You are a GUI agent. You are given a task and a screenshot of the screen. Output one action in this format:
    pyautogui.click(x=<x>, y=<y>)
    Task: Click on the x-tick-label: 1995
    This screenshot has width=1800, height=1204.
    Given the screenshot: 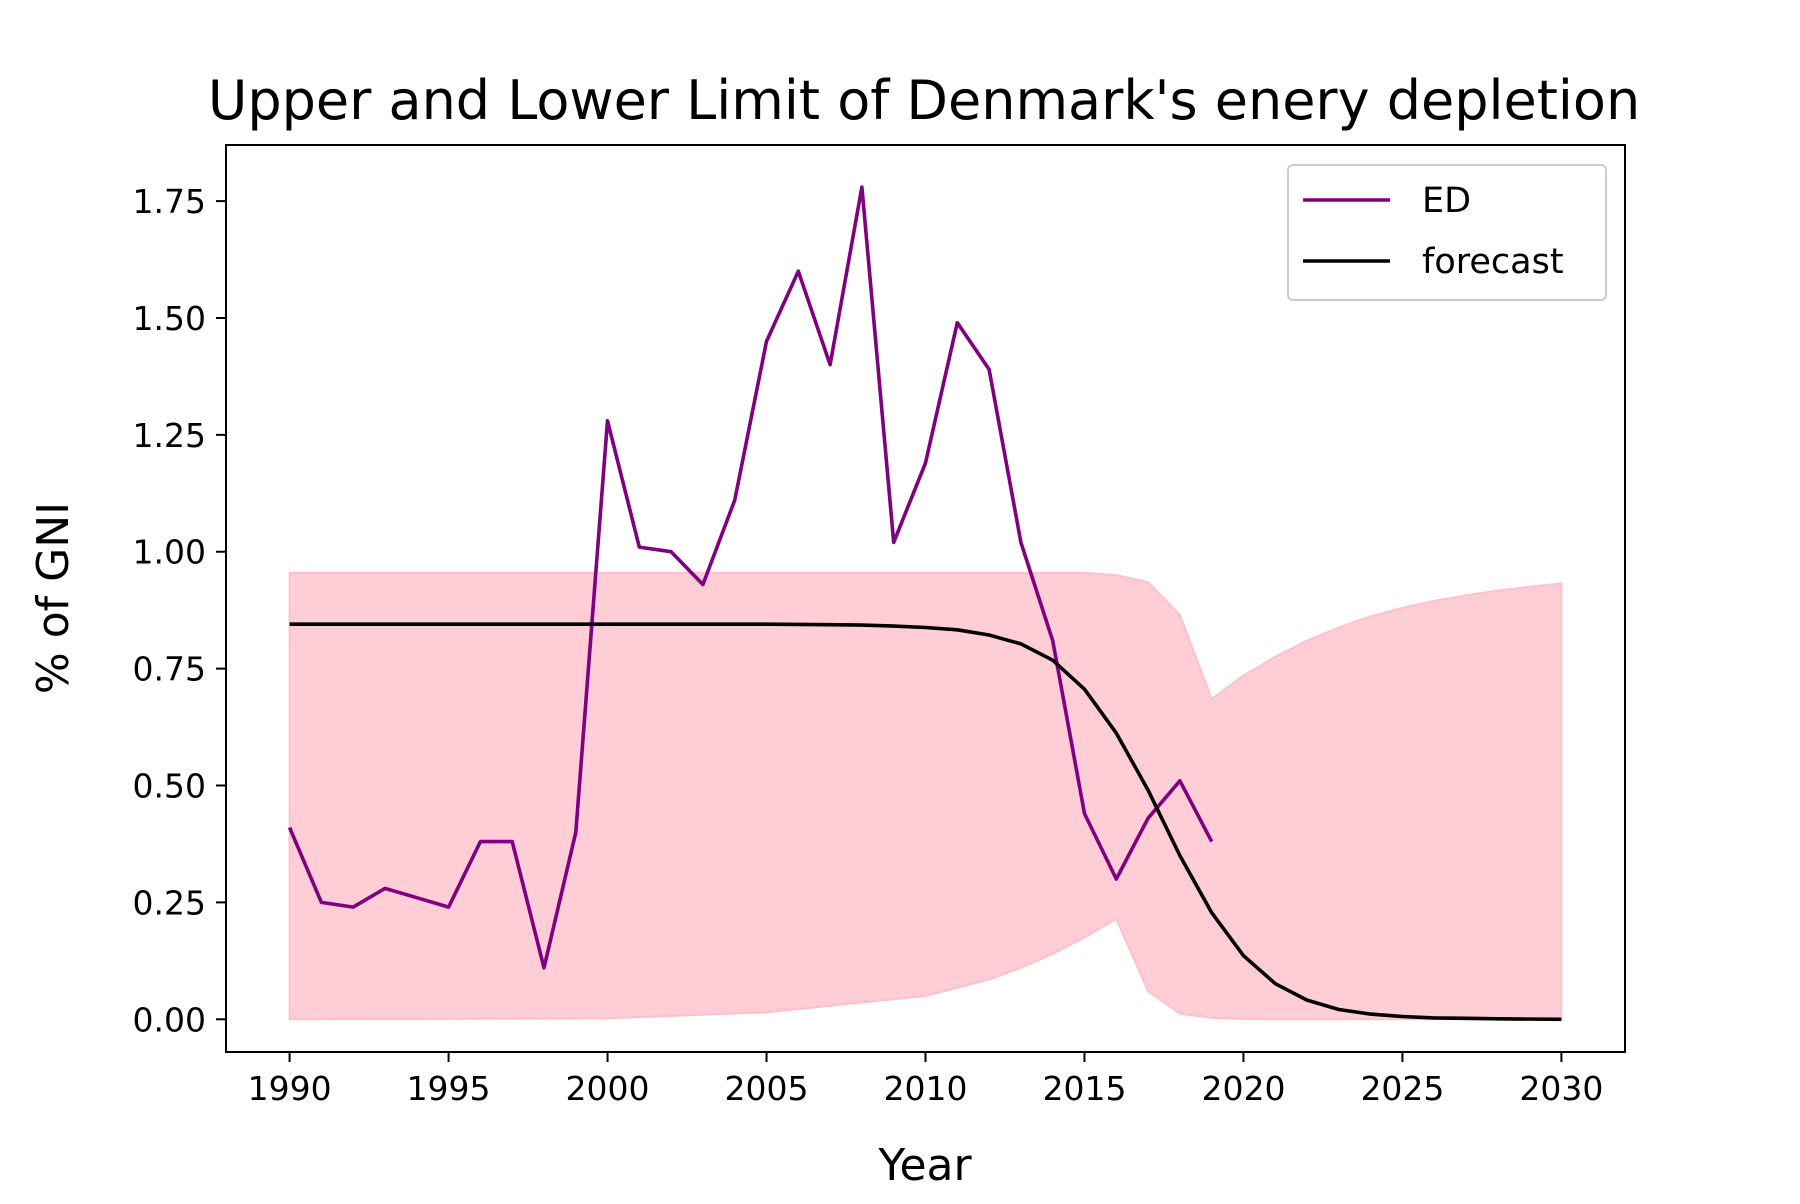 What is the action you would take?
    pyautogui.click(x=449, y=1088)
    